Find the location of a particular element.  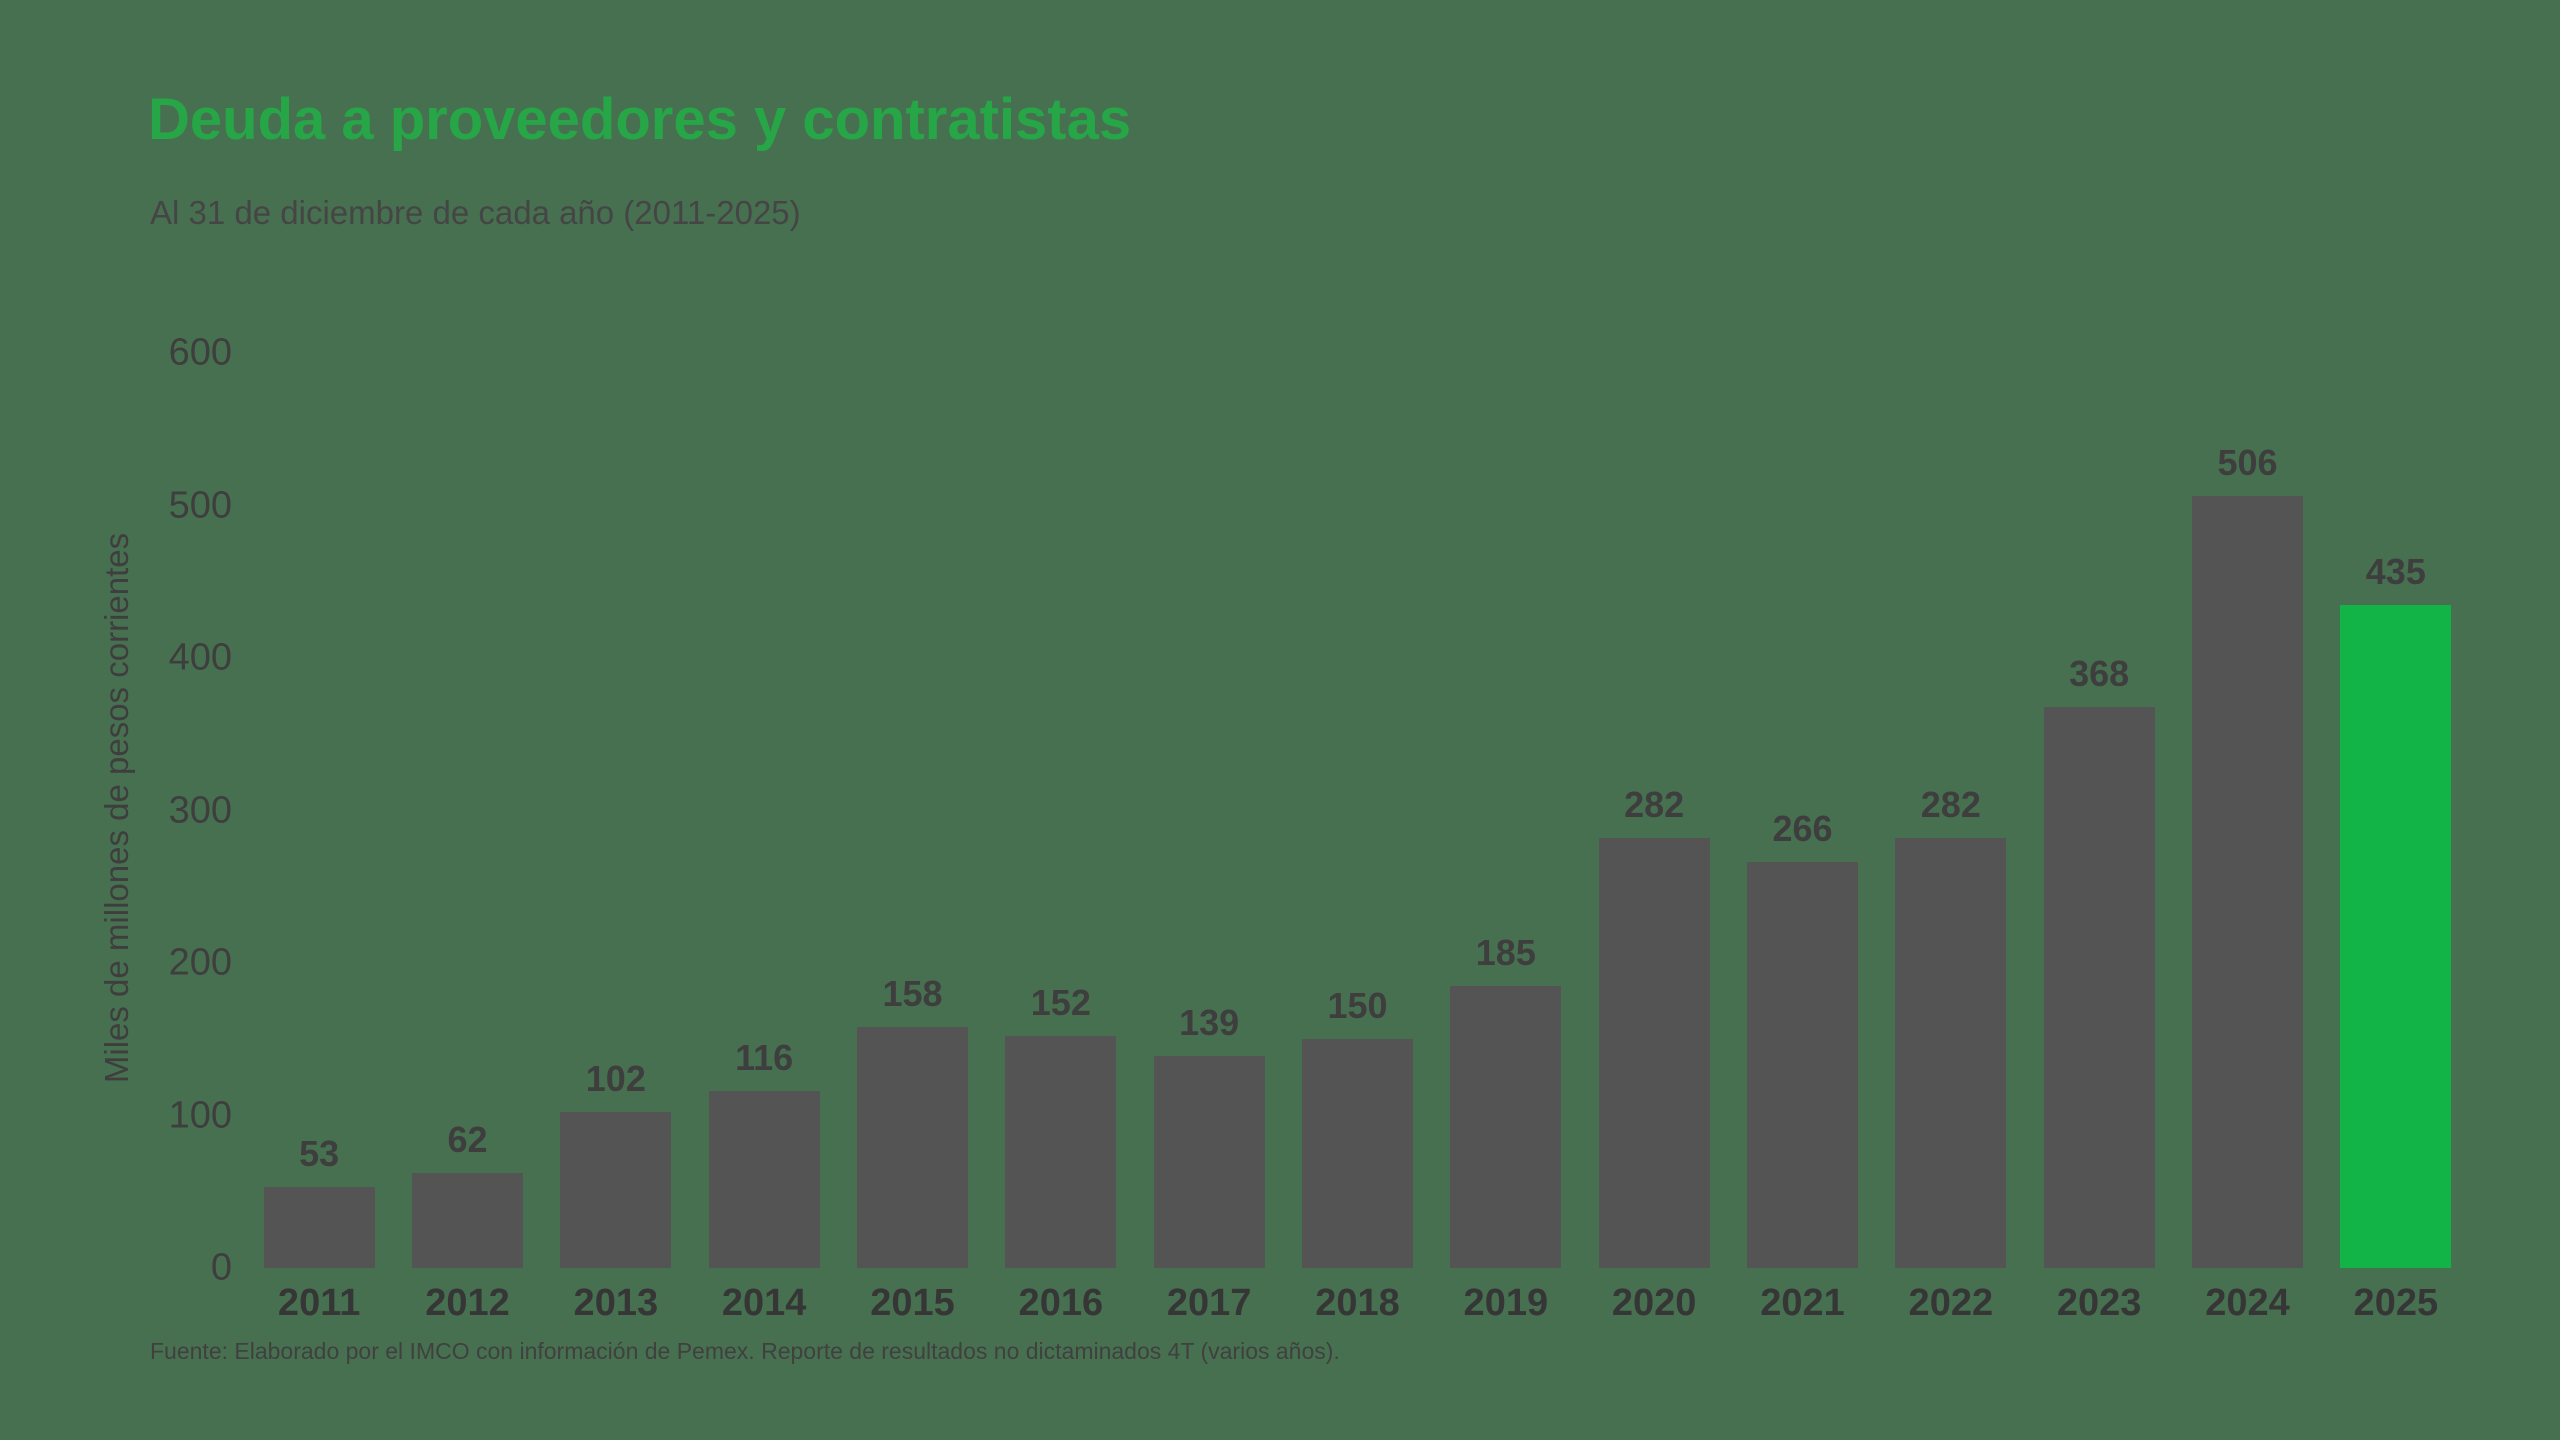

bar-2019 is located at coordinates (1506, 1126).